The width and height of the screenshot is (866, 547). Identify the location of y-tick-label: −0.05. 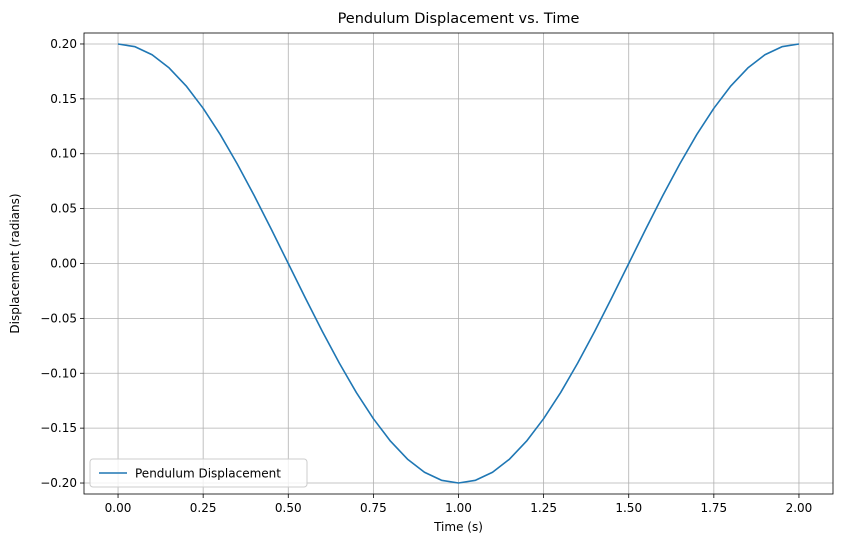
(58, 318).